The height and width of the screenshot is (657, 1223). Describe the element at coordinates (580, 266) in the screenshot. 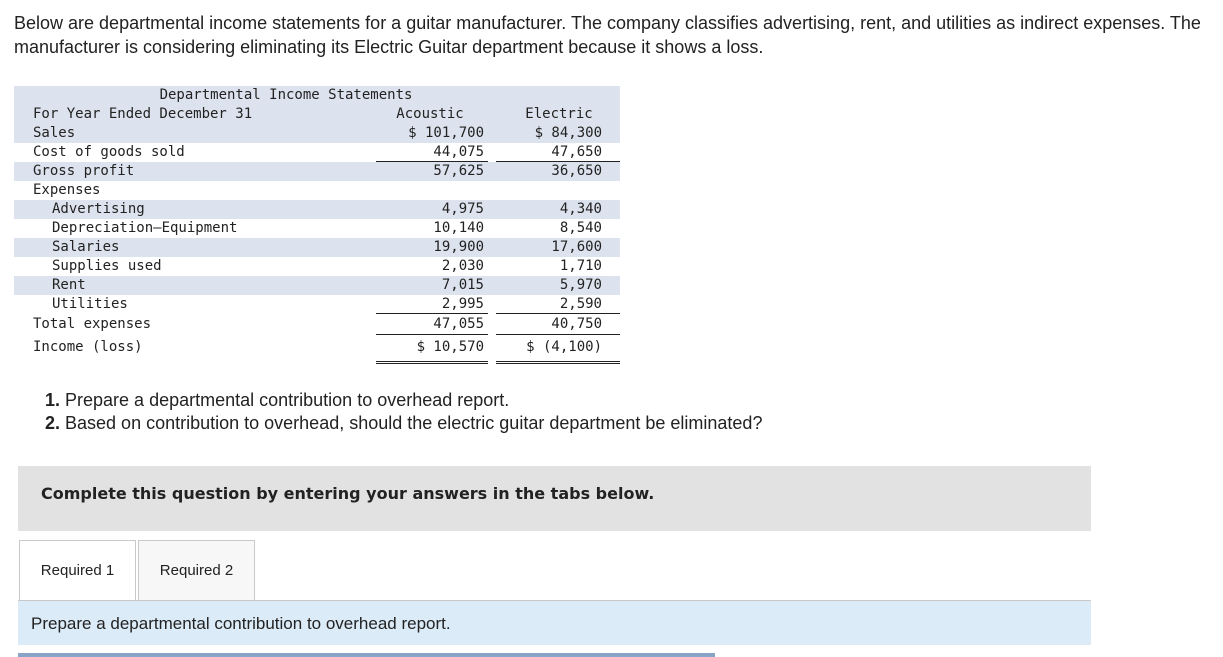

I see `electric-value: 1,710` at that location.